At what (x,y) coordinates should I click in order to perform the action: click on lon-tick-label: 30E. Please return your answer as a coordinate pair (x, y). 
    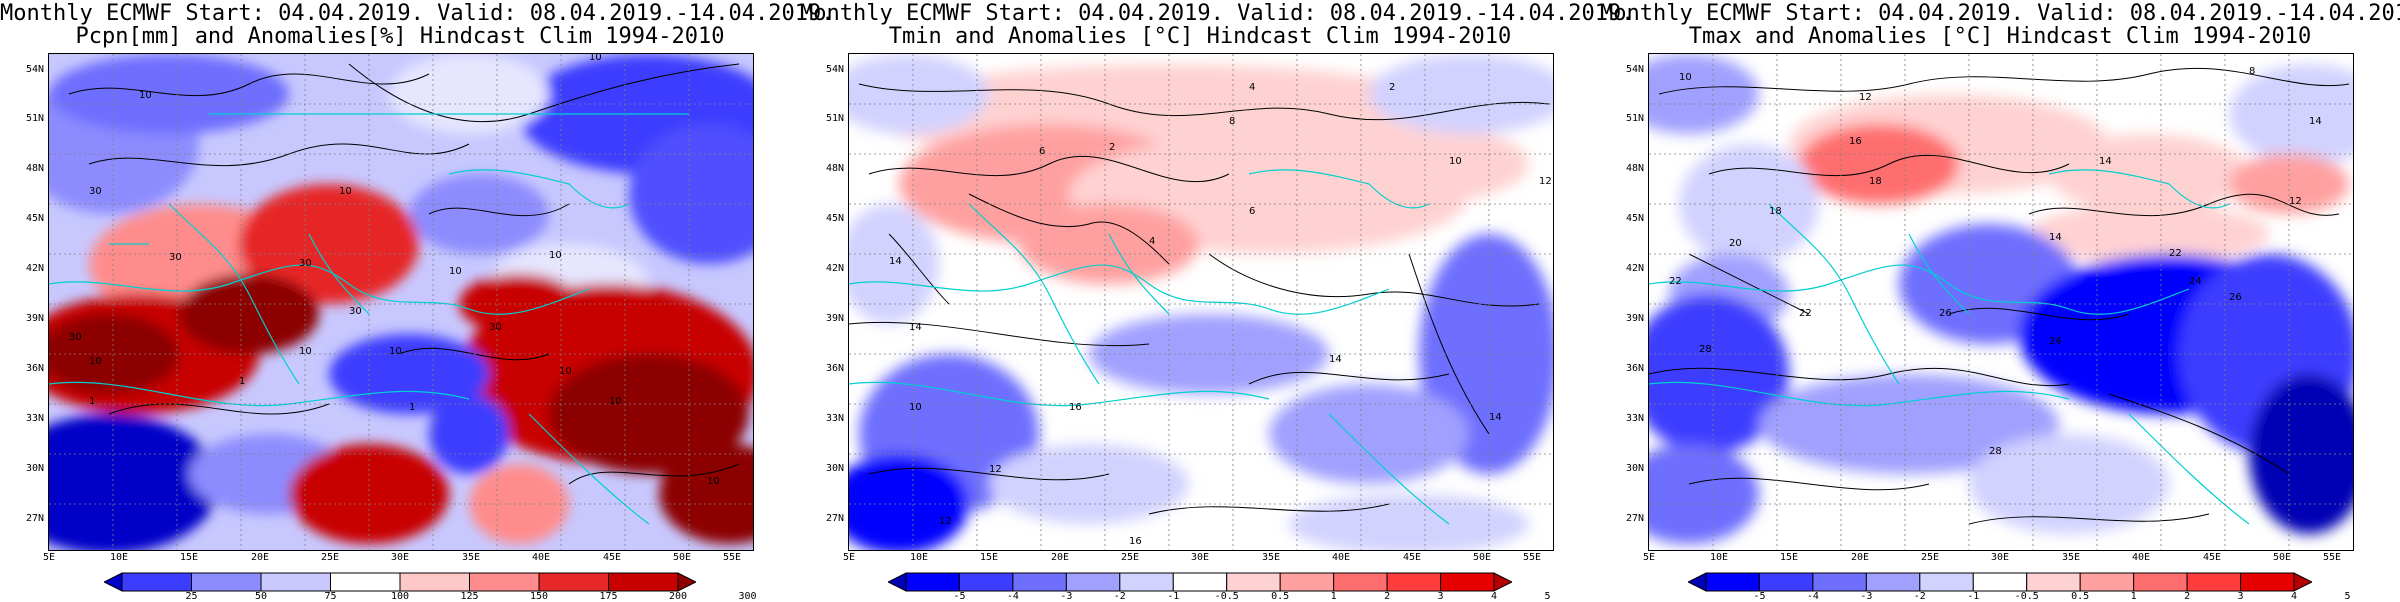
    Looking at the image, I should click on (2000, 557).